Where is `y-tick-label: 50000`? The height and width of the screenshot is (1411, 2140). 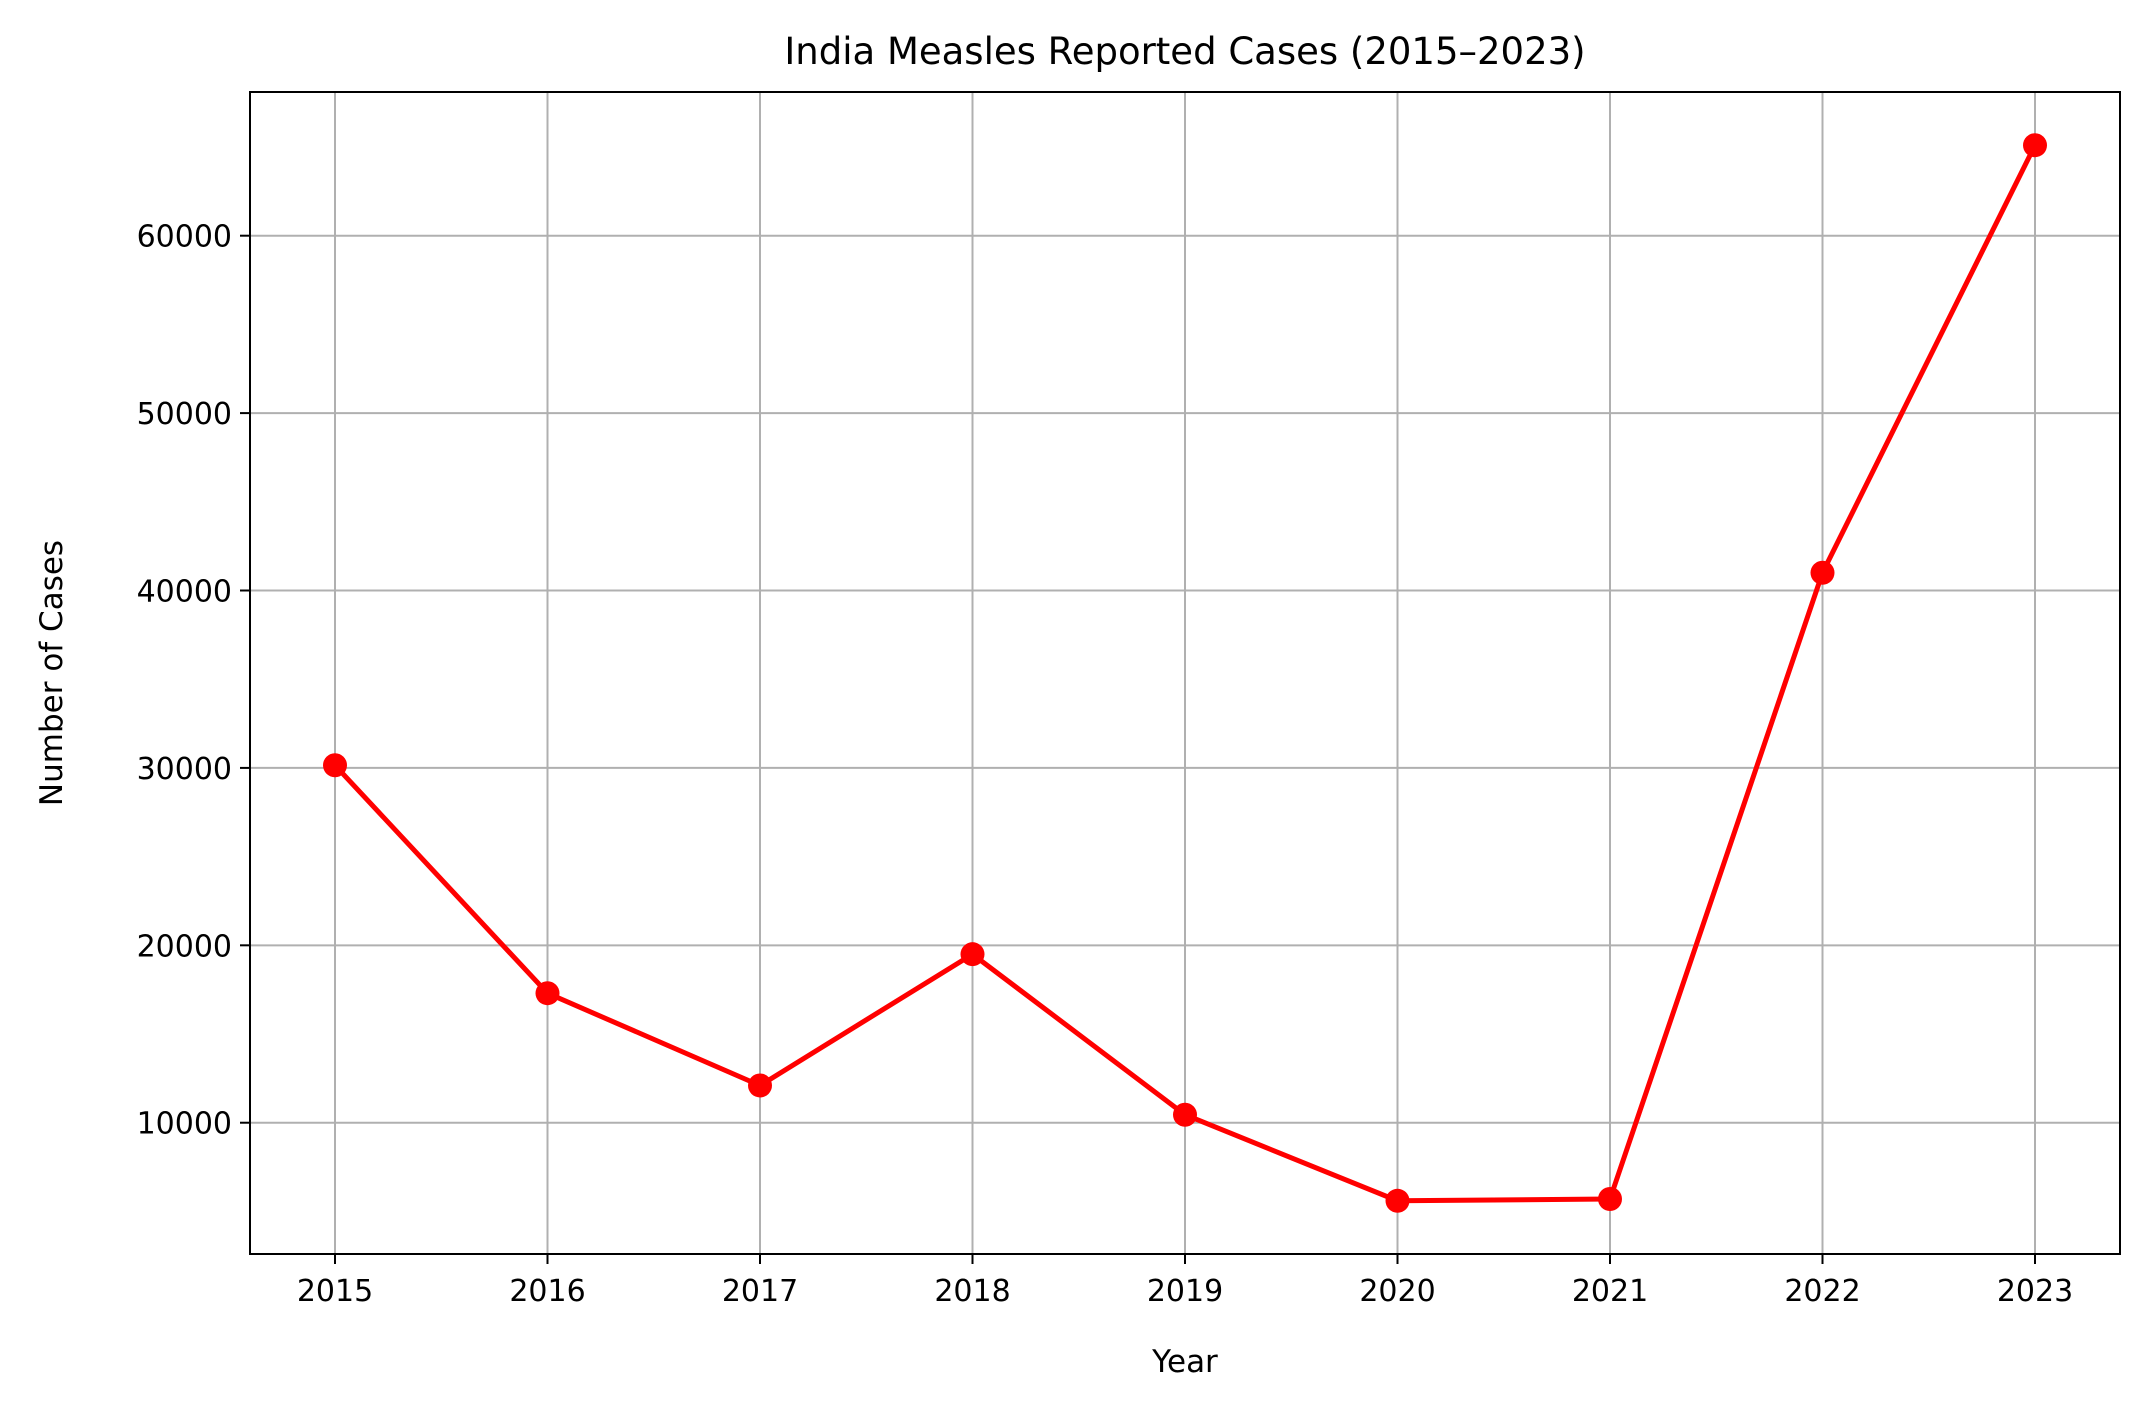 y-tick-label: 50000 is located at coordinates (184, 414).